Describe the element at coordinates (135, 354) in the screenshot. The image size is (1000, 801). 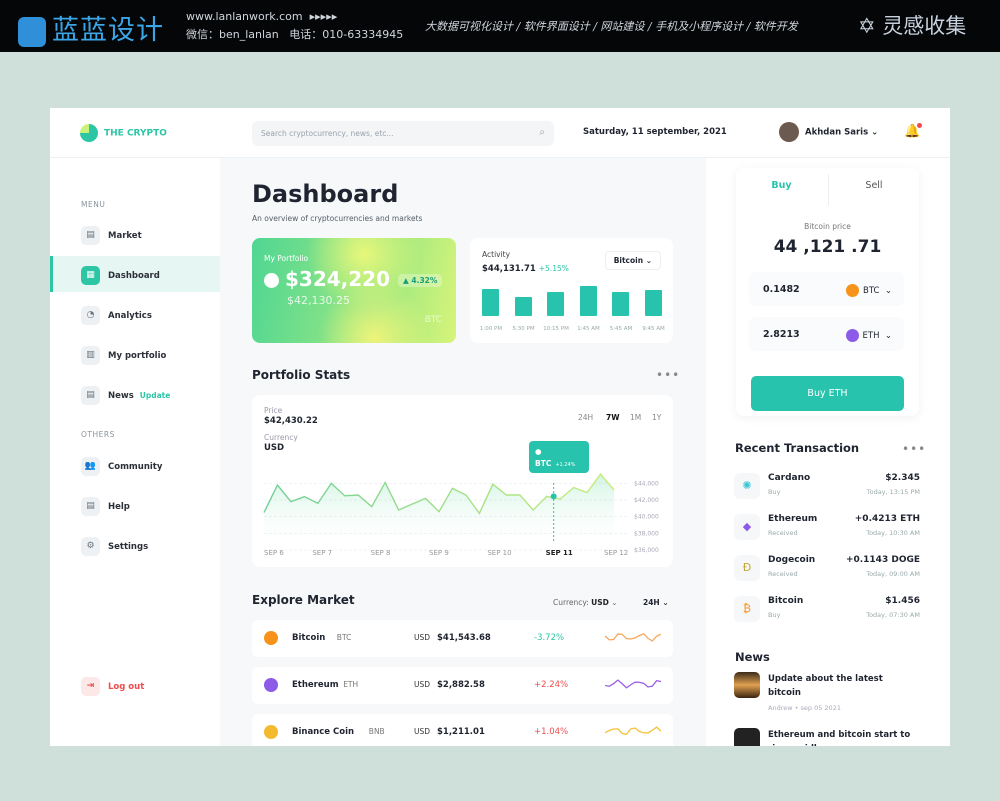
I see `sidebar-item-portfolio: ▥ My portfolio` at that location.